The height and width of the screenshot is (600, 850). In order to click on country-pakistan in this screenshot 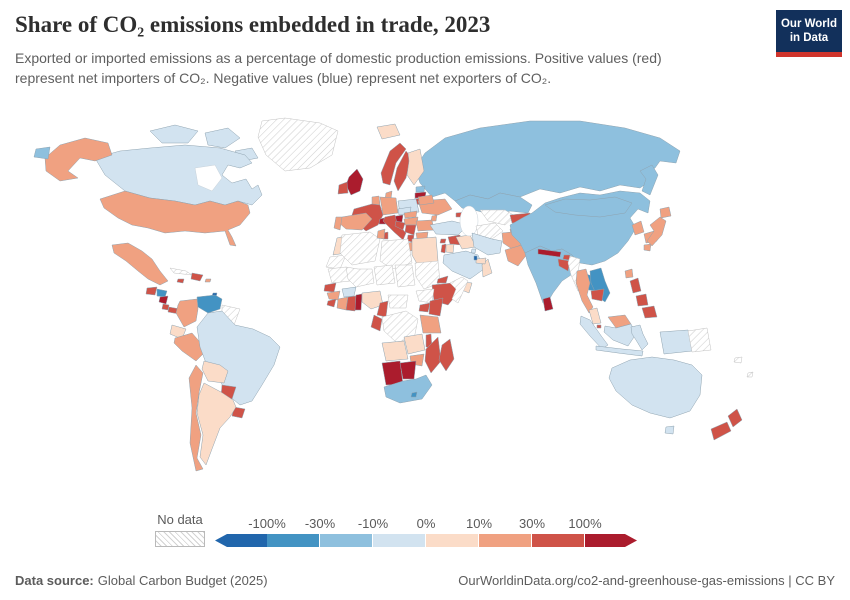, I will do `click(516, 255)`.